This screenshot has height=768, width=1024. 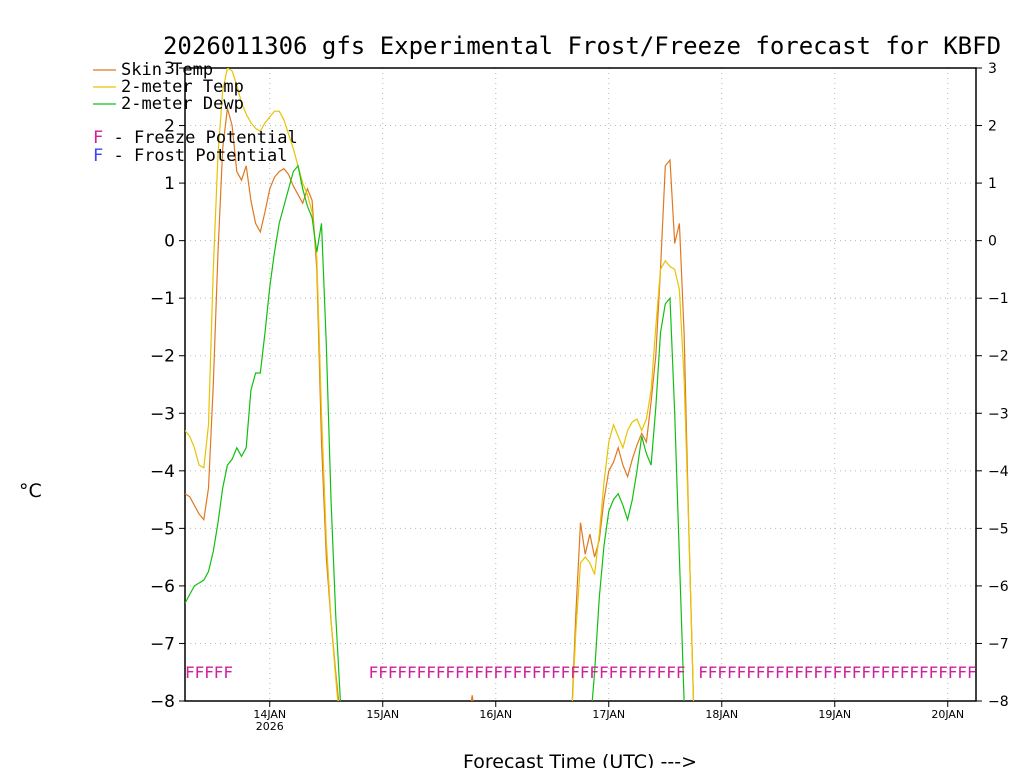 I want to click on y-tick-label-left: 0, so click(x=169, y=242).